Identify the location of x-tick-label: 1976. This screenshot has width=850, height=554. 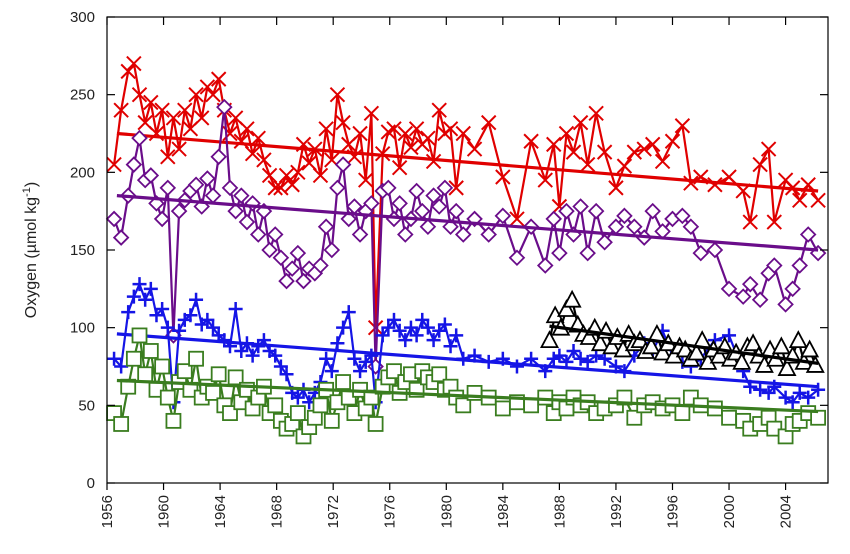
(390, 511).